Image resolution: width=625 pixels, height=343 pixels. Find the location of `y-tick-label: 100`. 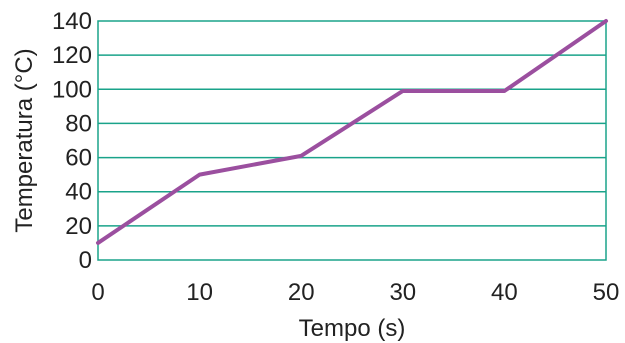

y-tick-label: 100 is located at coordinates (72, 89).